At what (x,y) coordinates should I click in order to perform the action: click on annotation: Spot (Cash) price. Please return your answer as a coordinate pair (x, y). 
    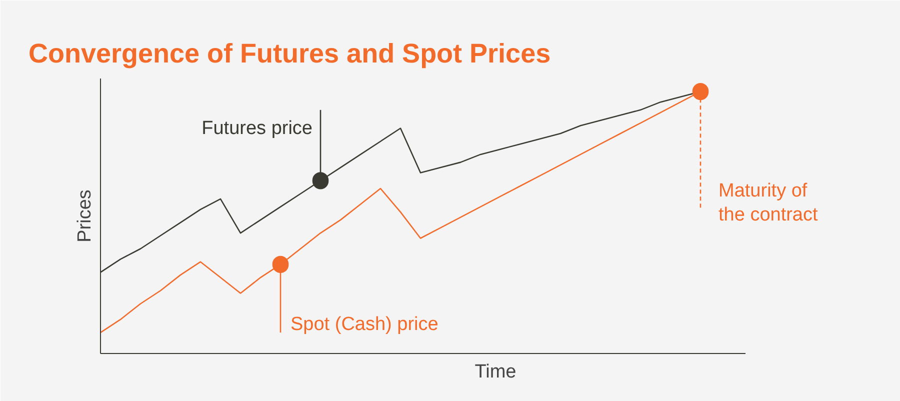
    Looking at the image, I should click on (364, 325).